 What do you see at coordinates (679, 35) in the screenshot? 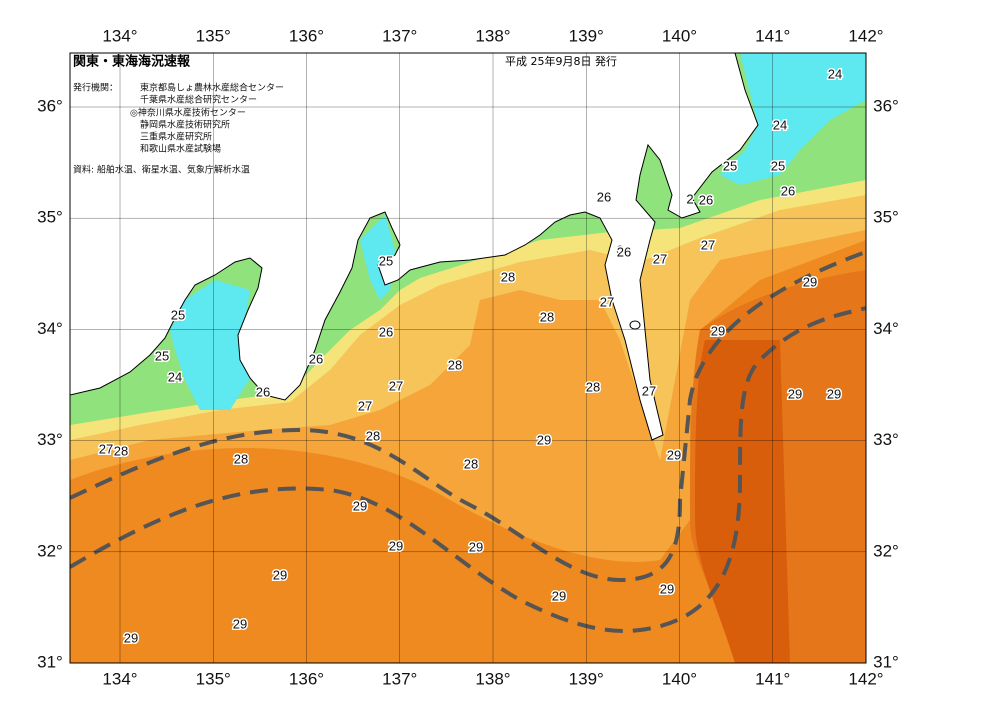
I see `lon-label-top: 140°` at bounding box center [679, 35].